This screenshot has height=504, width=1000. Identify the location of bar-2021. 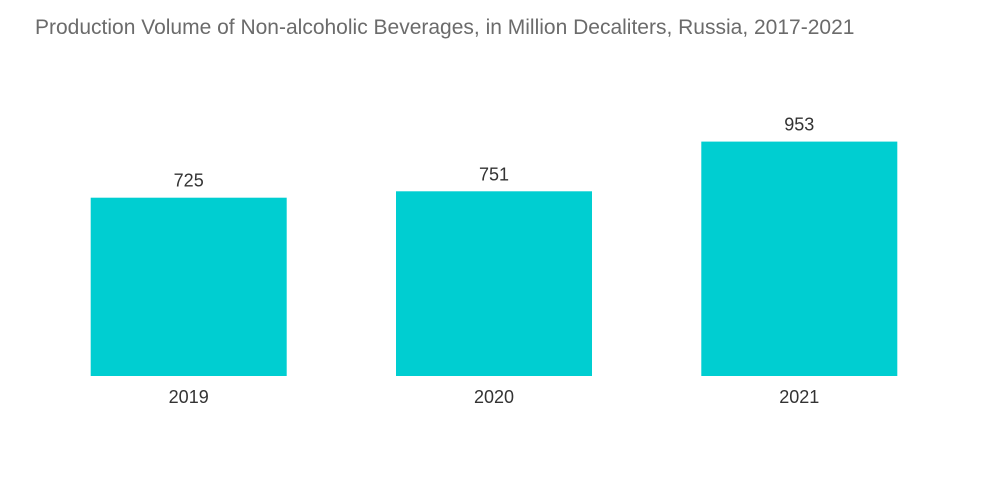
(799, 258).